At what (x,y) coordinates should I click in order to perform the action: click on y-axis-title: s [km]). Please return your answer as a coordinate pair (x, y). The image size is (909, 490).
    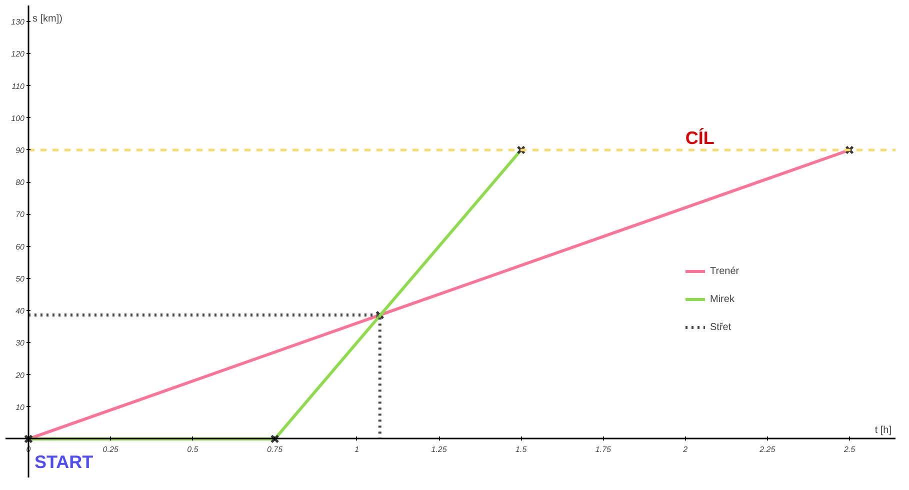
    Looking at the image, I should click on (47, 19).